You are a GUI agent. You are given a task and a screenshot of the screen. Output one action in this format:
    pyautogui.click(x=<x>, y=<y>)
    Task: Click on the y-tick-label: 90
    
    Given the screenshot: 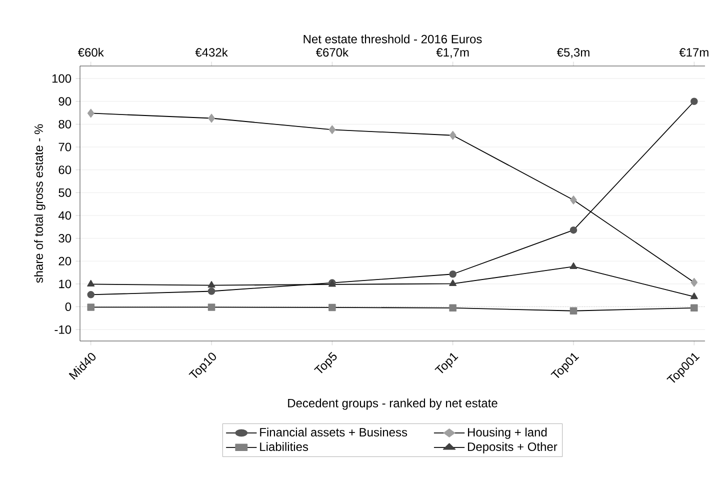 What is the action you would take?
    pyautogui.click(x=65, y=101)
    